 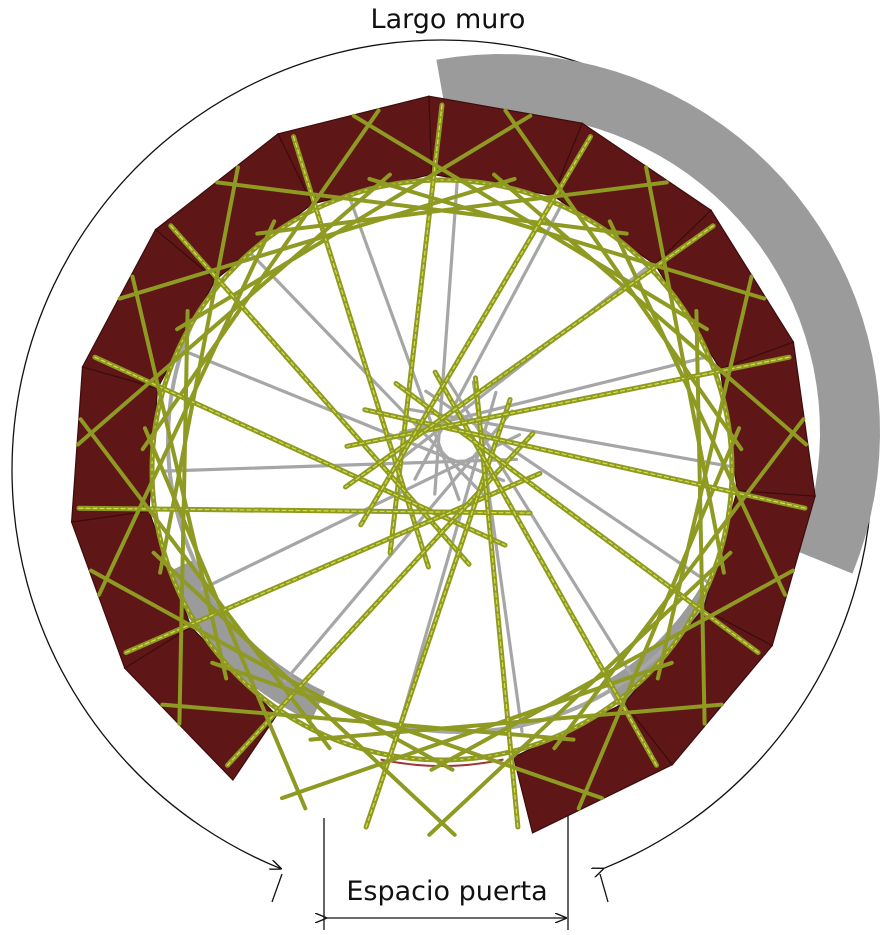 I want to click on wall-length-tick-left, so click(x=277, y=888).